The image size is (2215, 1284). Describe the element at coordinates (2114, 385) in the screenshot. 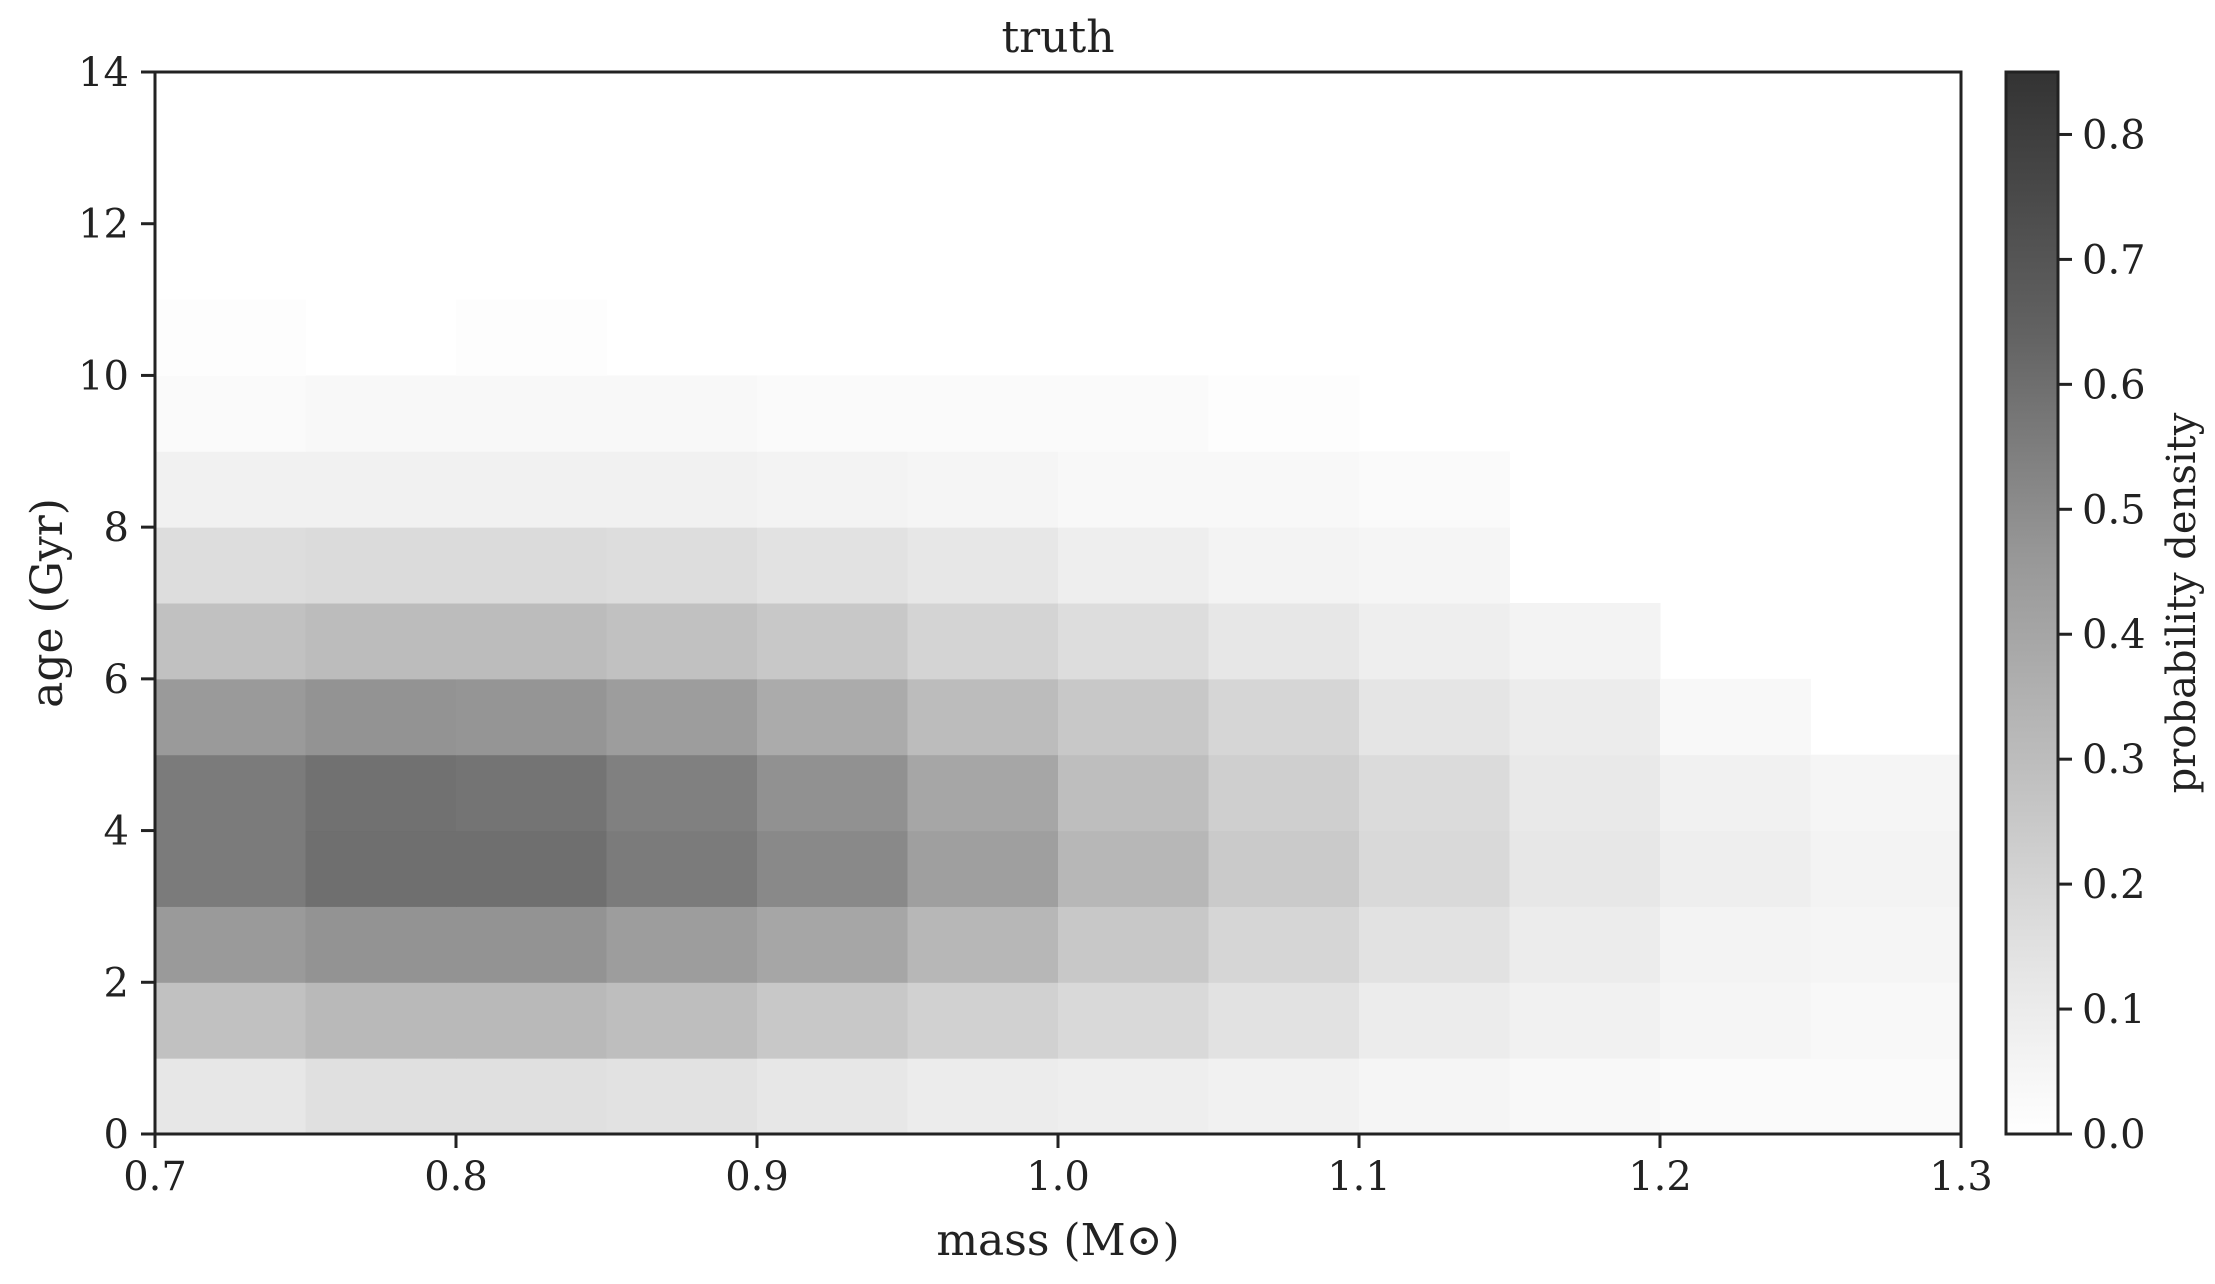

I see `colorbar-tick-label: 0.6` at that location.